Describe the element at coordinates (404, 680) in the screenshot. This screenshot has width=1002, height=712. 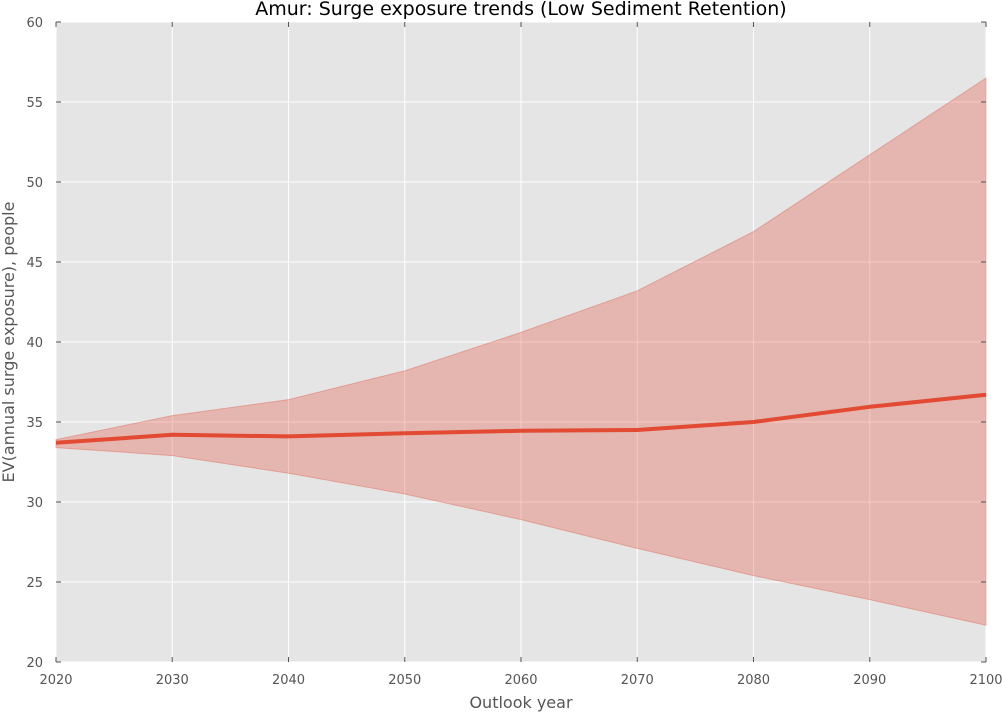
I see `x-tick-label: 2050` at that location.